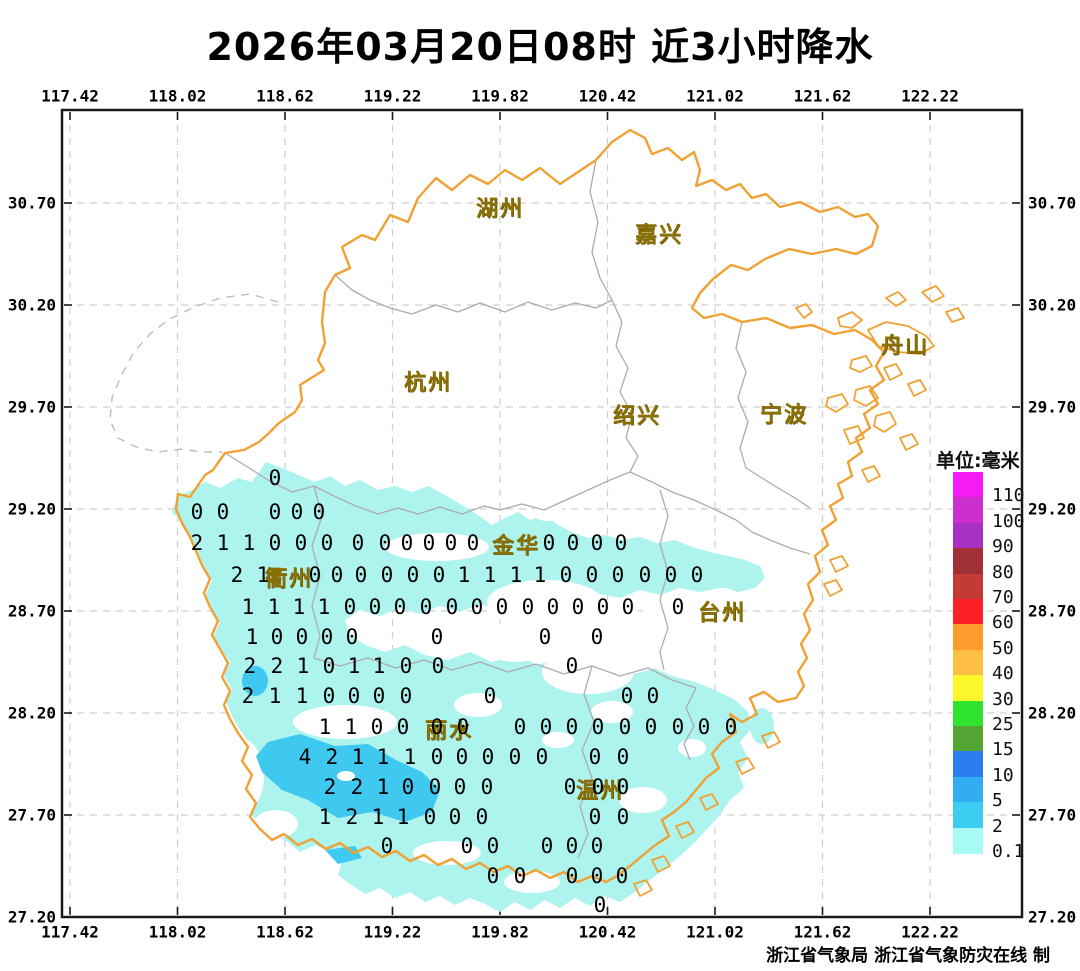  Describe the element at coordinates (1052, 815) in the screenshot. I see `lat-tick-right: 27.70` at that location.